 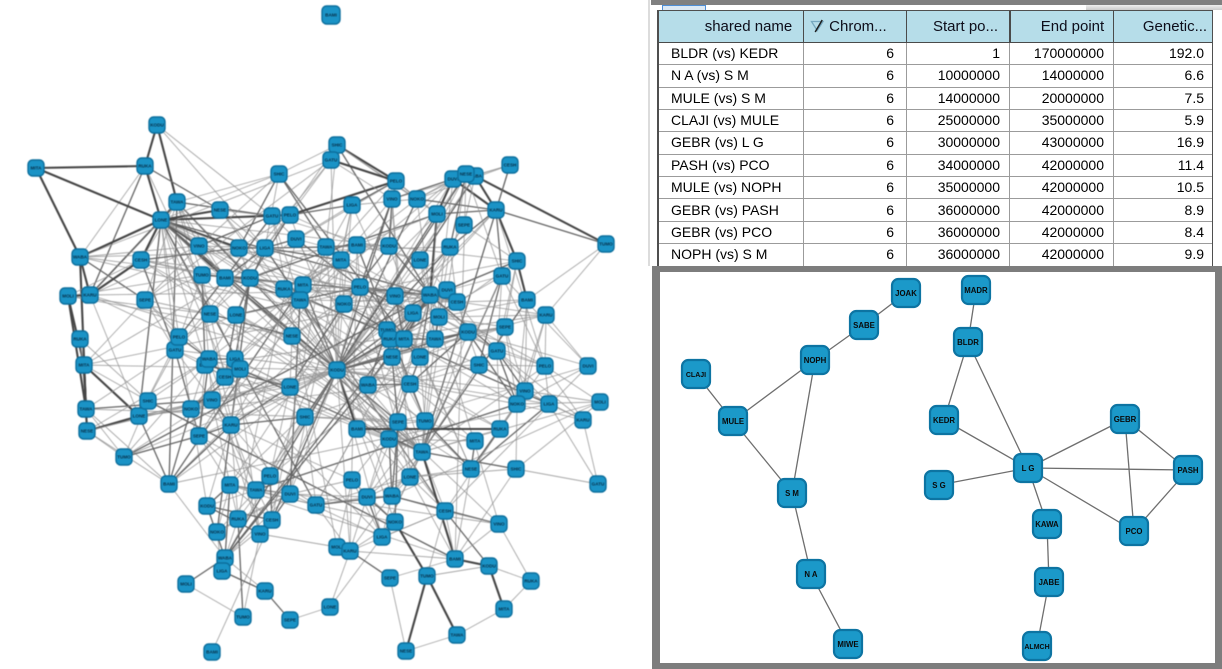 I want to click on svg-text: SABE, so click(x=864, y=325).